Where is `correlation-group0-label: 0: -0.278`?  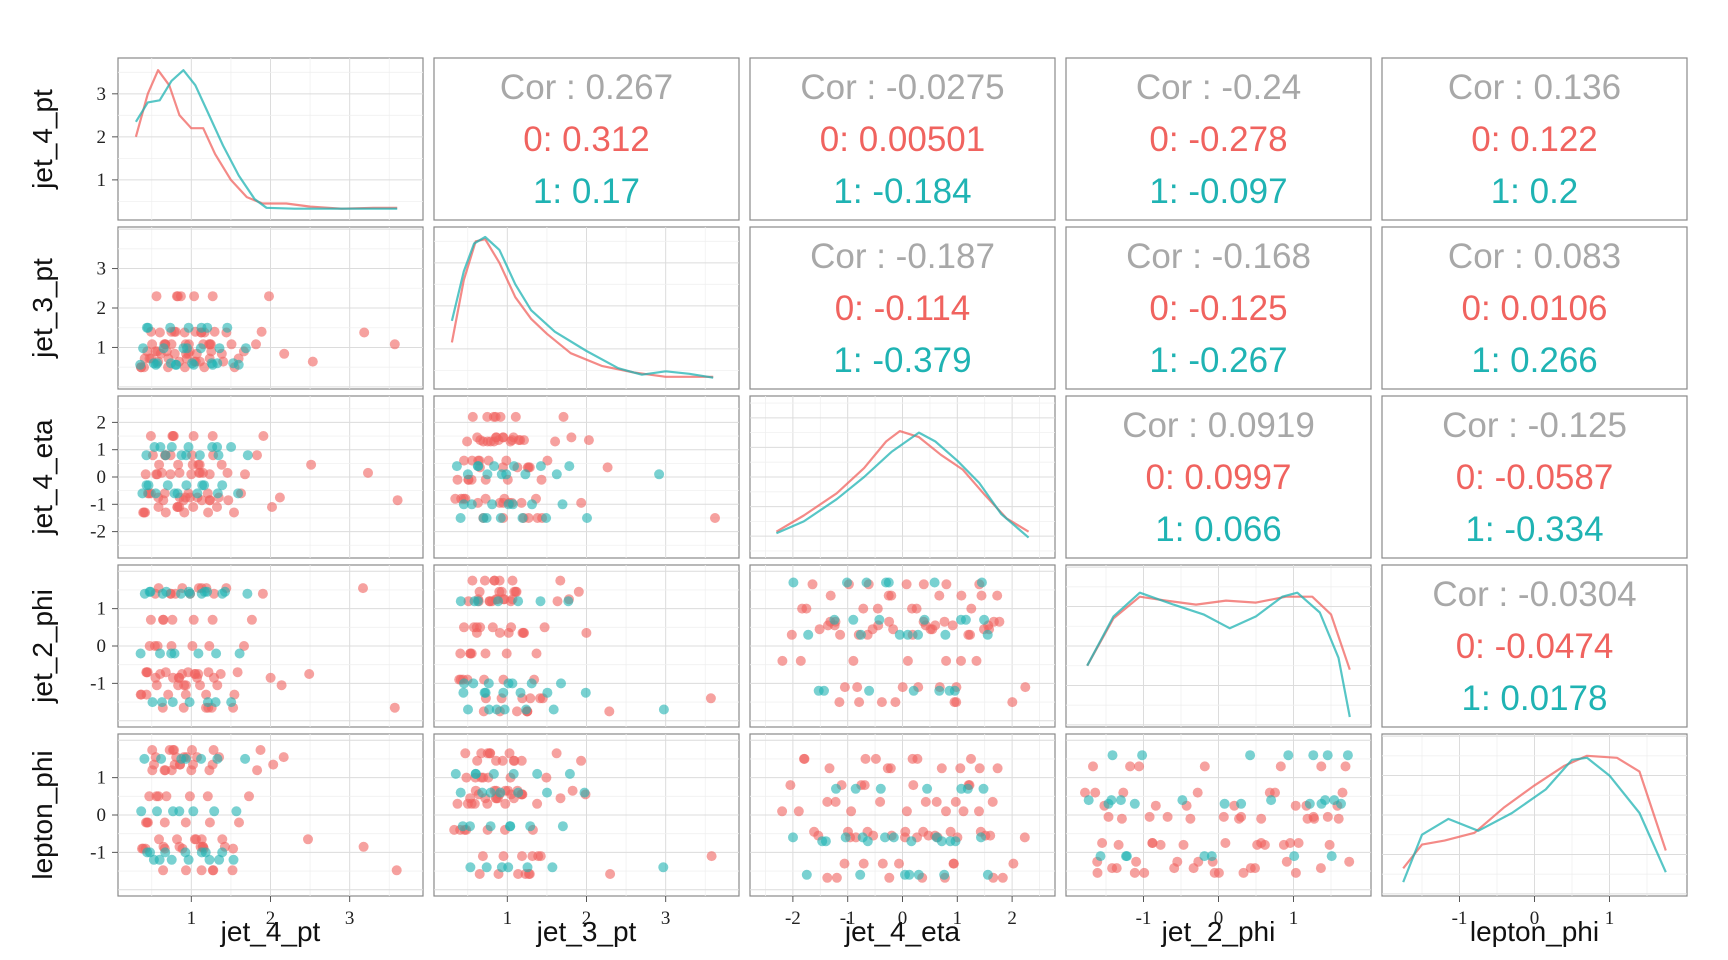 correlation-group0-label: 0: -0.278 is located at coordinates (1218, 139).